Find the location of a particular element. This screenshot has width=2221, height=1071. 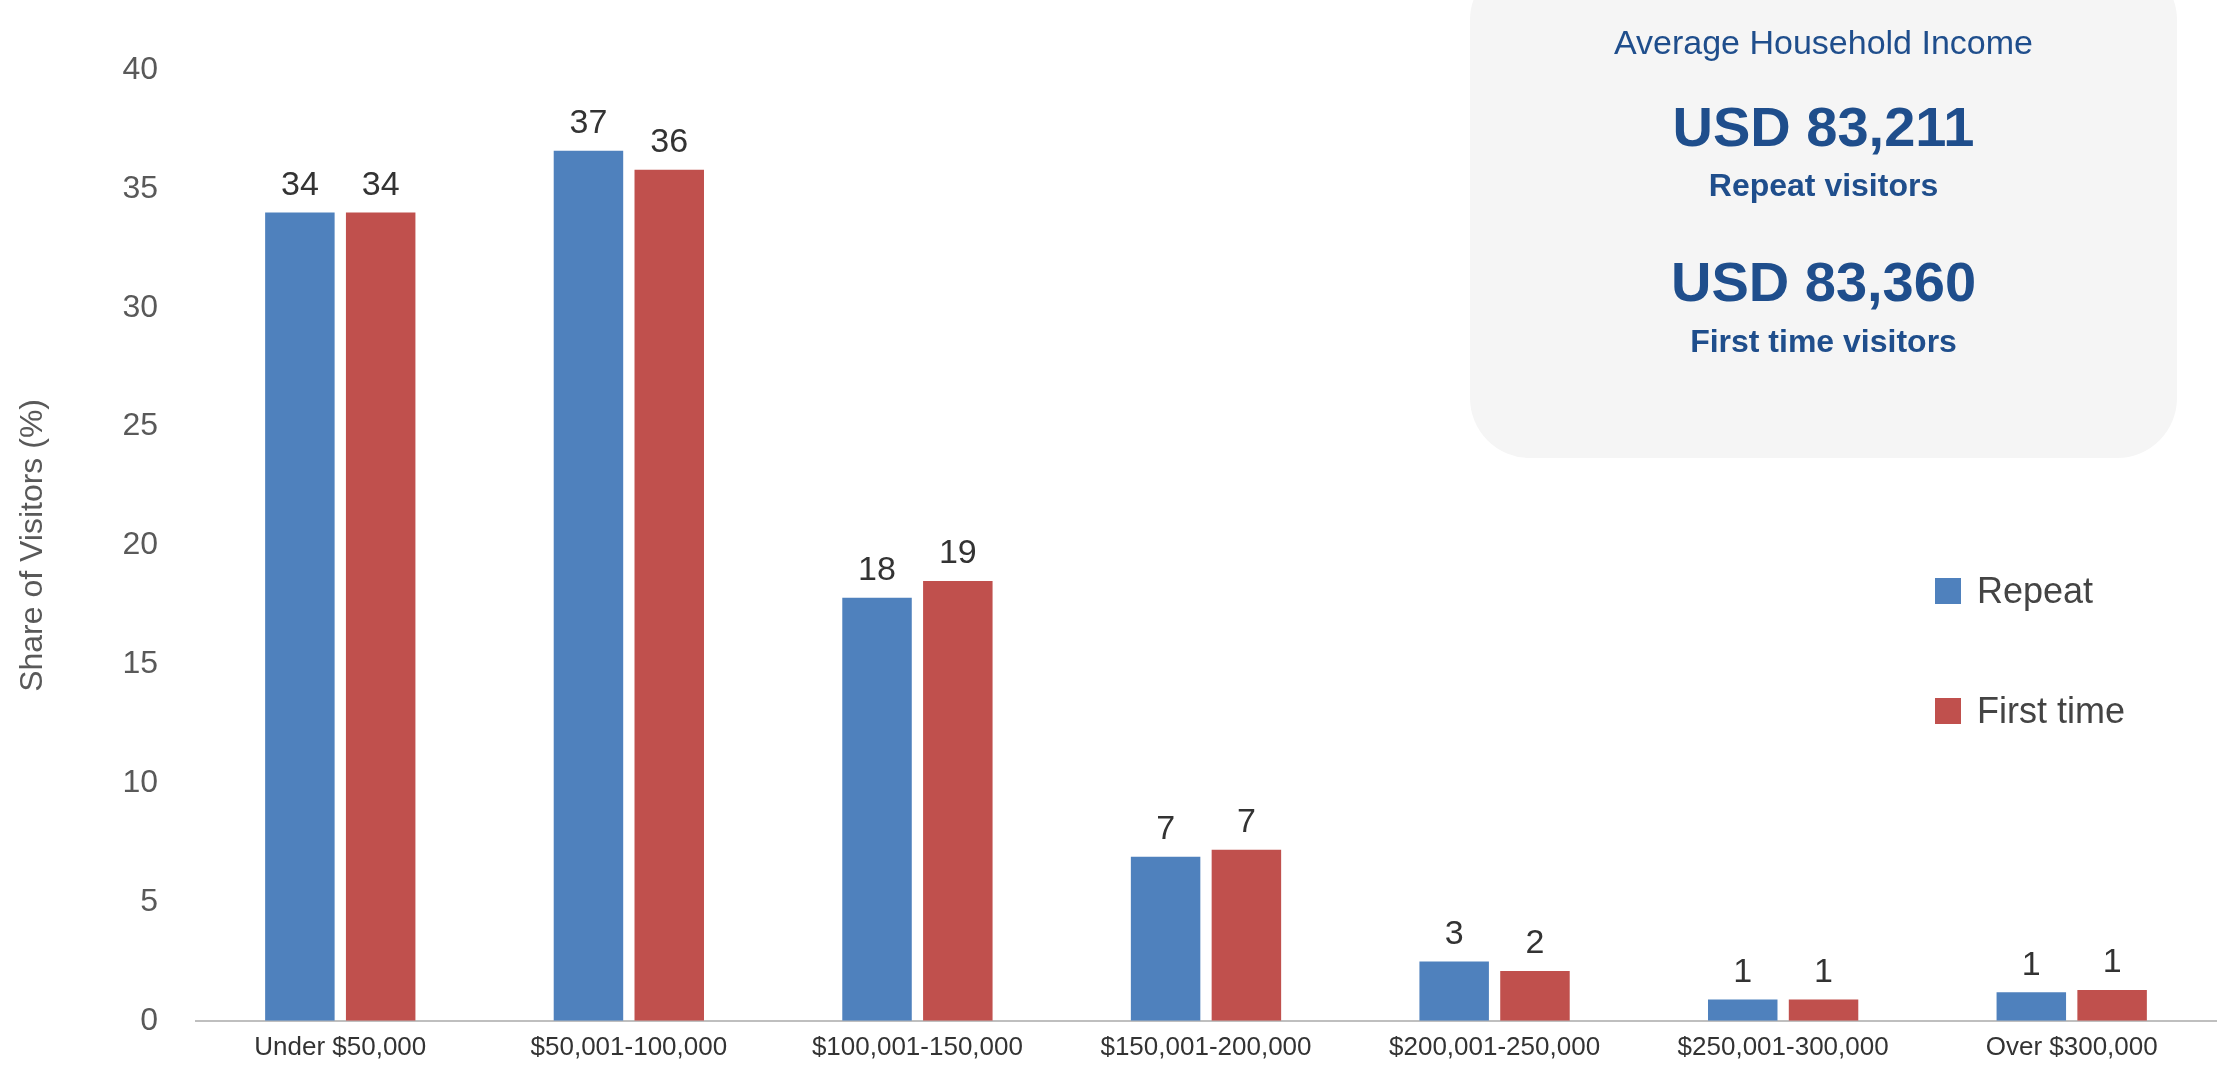

y-tick-label: 5 is located at coordinates (149, 899).